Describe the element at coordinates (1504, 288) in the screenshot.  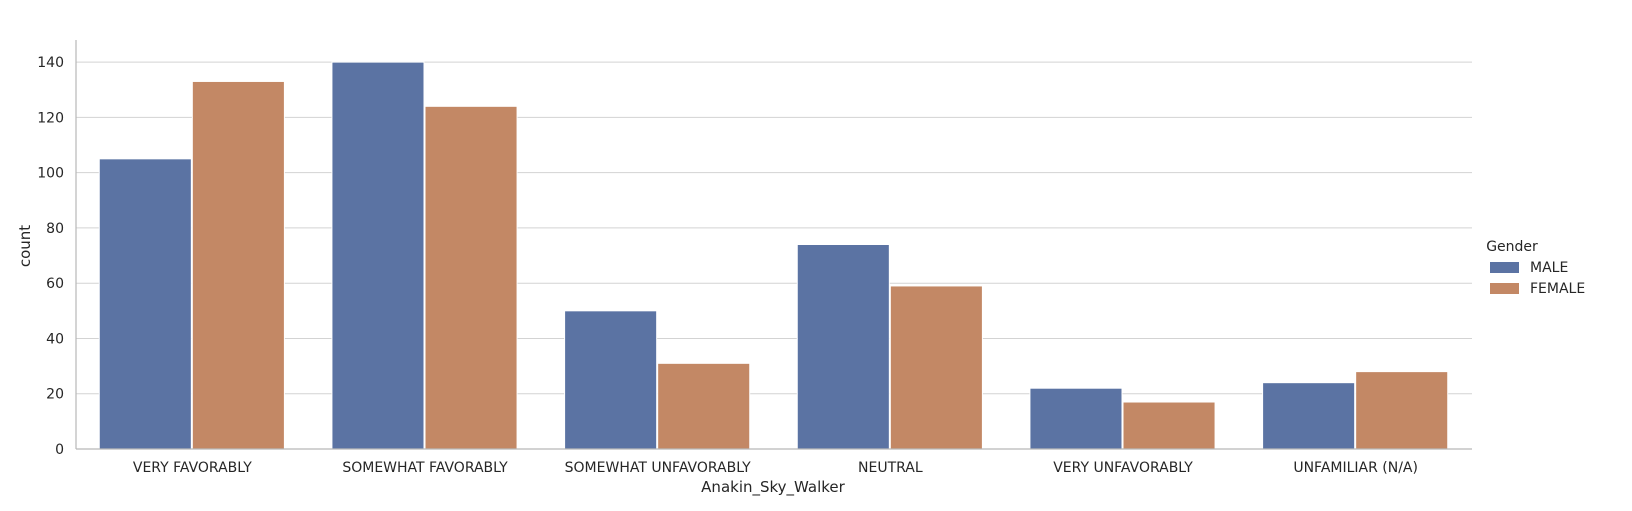
I see `legend-swatch-female` at that location.